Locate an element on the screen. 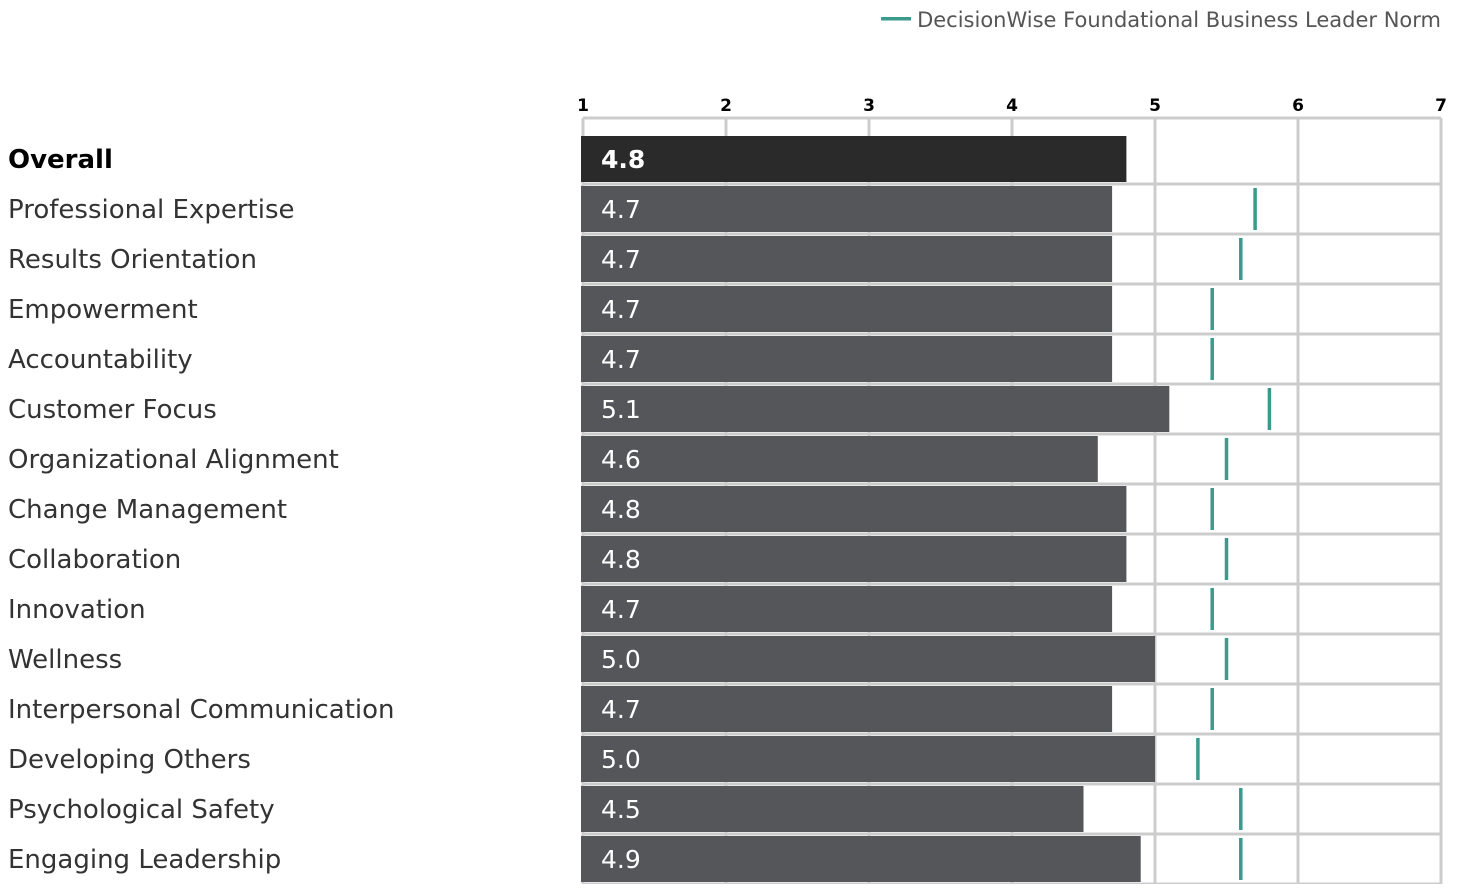 Image resolution: width=1461 pixels, height=888 pixels. category-label: Organizational Alignment is located at coordinates (173, 460).